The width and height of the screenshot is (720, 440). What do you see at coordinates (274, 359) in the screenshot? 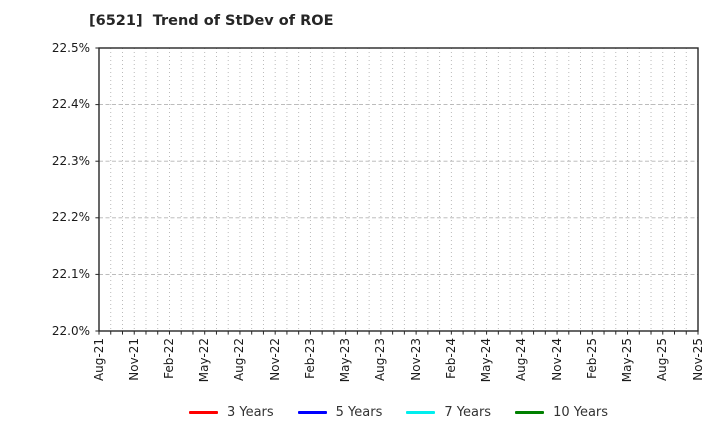
I see `x-tick-label: Nov-22` at bounding box center [274, 359].